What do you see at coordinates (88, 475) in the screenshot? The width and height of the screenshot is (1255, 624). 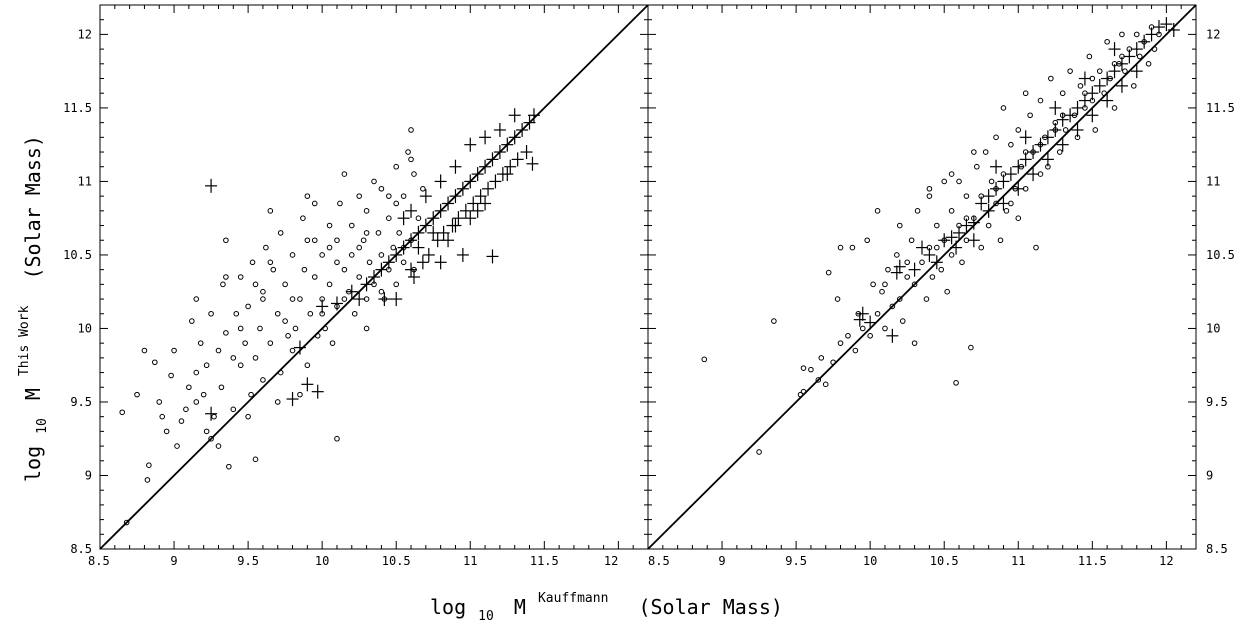 I see `left-y-tick-label: 9` at bounding box center [88, 475].